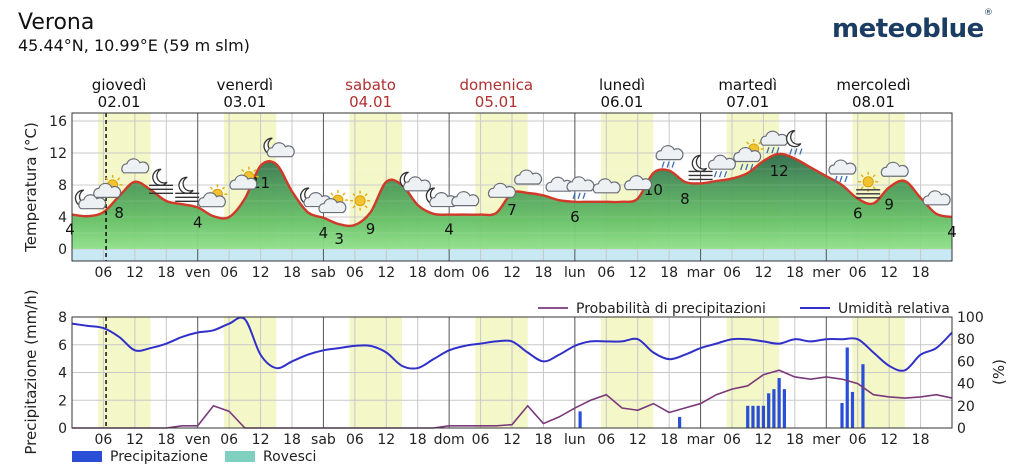 The height and width of the screenshot is (467, 1024). Describe the element at coordinates (244, 102) in the screenshot. I see `day-date: 03.01` at that location.